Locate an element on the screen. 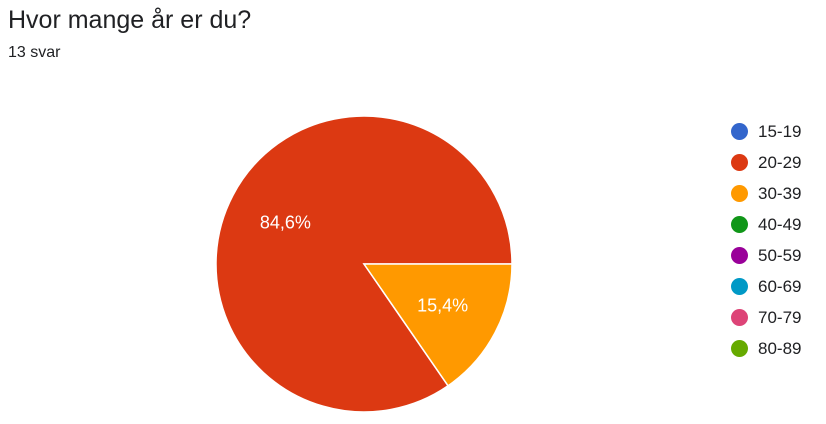 The image size is (826, 424). legend-item-70-79: 70-79 is located at coordinates (776, 317).